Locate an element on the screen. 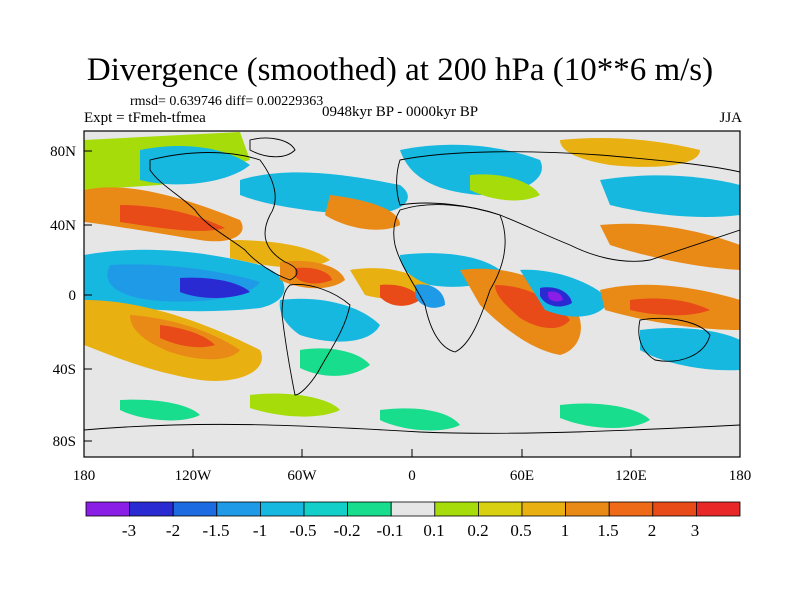  greenland-coastline is located at coordinates (272, 147).